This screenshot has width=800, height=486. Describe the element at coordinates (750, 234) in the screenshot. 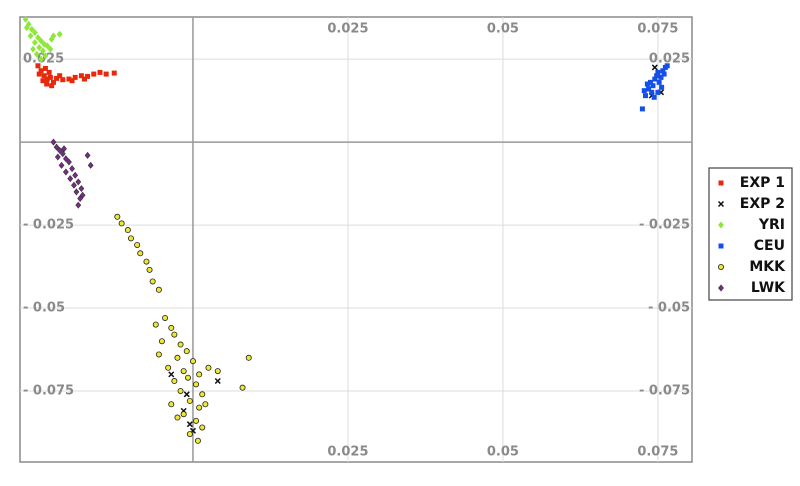

I see `legend-box` at that location.